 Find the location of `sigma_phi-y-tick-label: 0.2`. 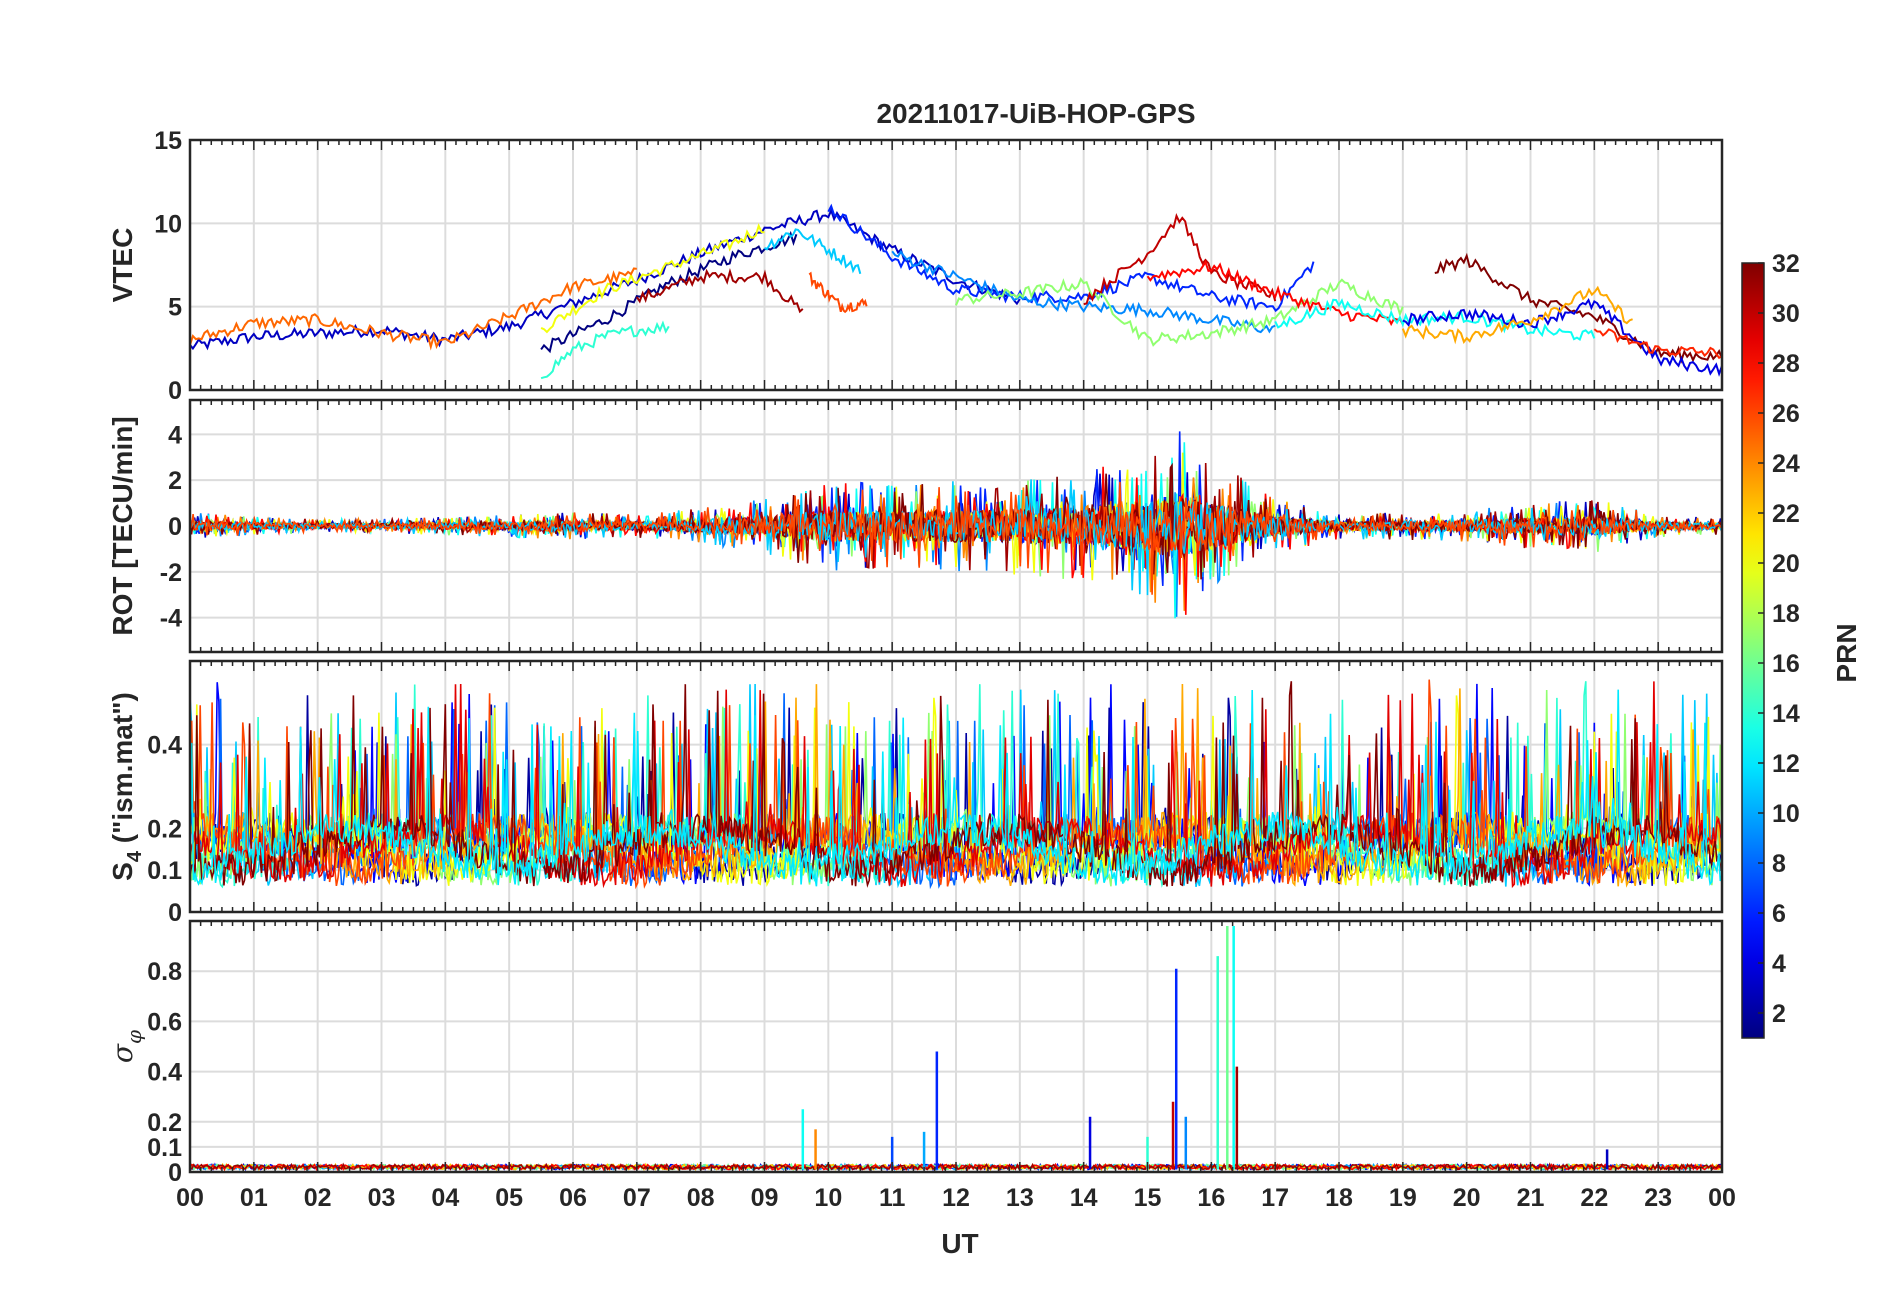

sigma_phi-y-tick-label: 0.2 is located at coordinates (164, 1123).